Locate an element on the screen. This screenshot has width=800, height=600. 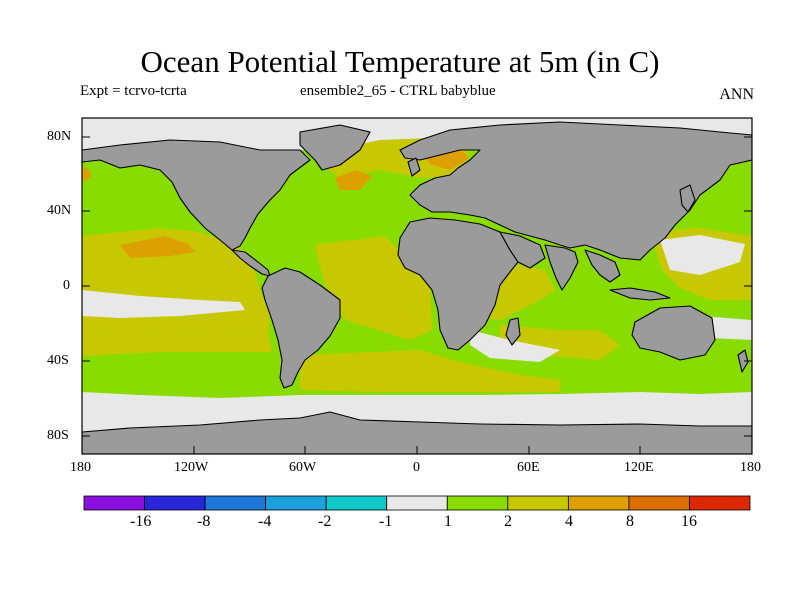
land-south-america is located at coordinates (301, 328).